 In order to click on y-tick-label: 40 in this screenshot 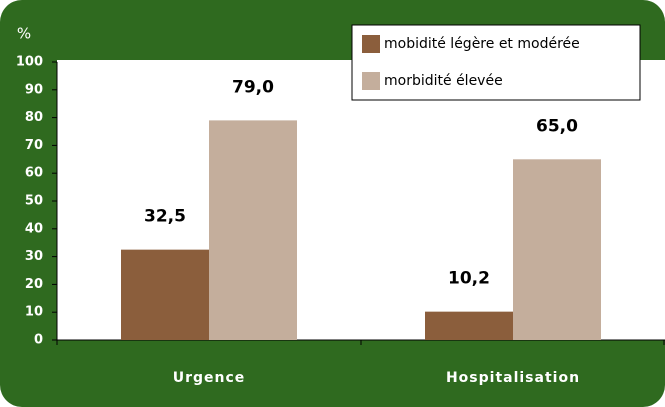, I will do `click(34, 228)`.